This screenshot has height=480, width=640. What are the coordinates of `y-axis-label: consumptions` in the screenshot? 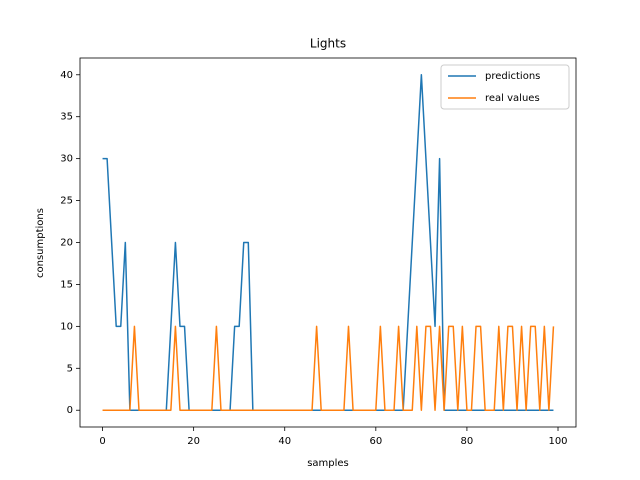 It's located at (40, 243).